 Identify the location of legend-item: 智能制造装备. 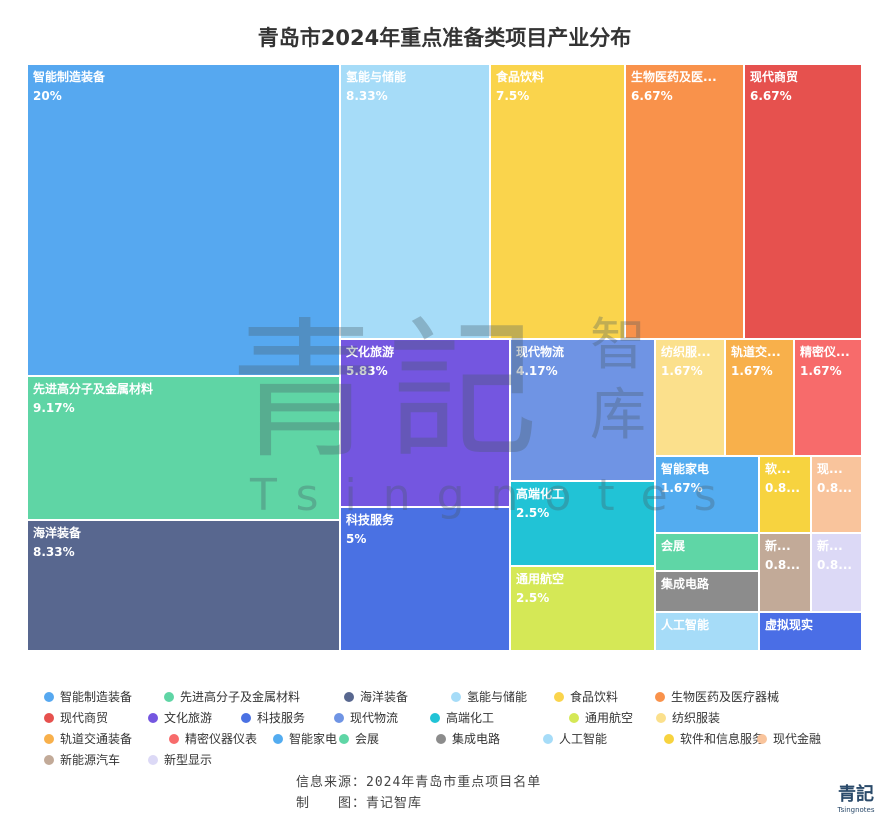
(88, 697).